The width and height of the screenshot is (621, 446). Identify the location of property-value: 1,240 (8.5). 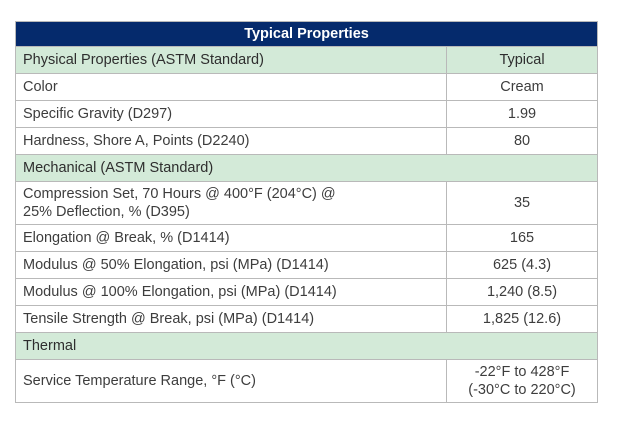
(522, 292).